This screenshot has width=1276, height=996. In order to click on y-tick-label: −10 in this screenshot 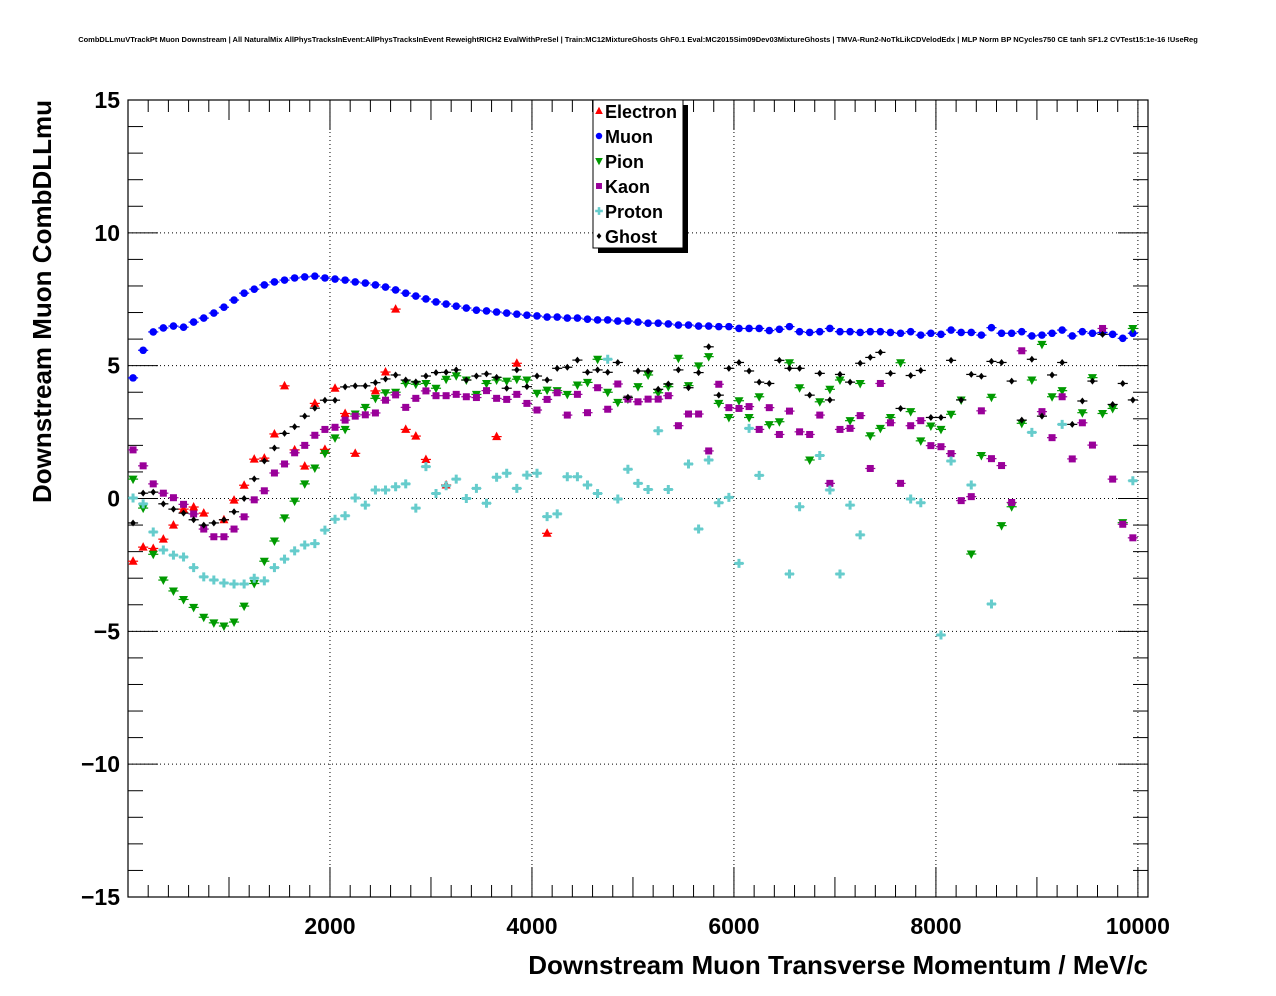, I will do `click(100, 764)`.